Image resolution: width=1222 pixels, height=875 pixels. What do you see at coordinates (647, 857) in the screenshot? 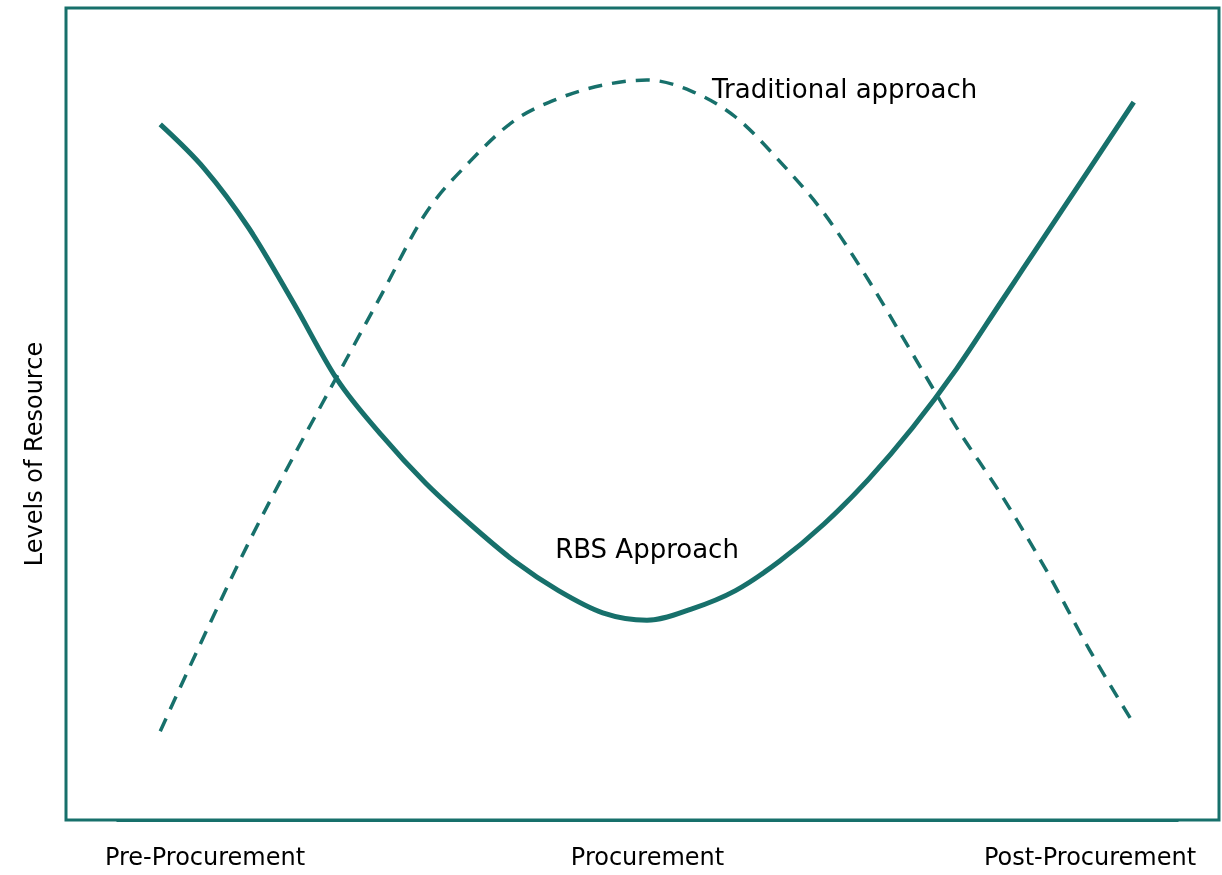
I see `x-tick-label: Procurement` at bounding box center [647, 857].